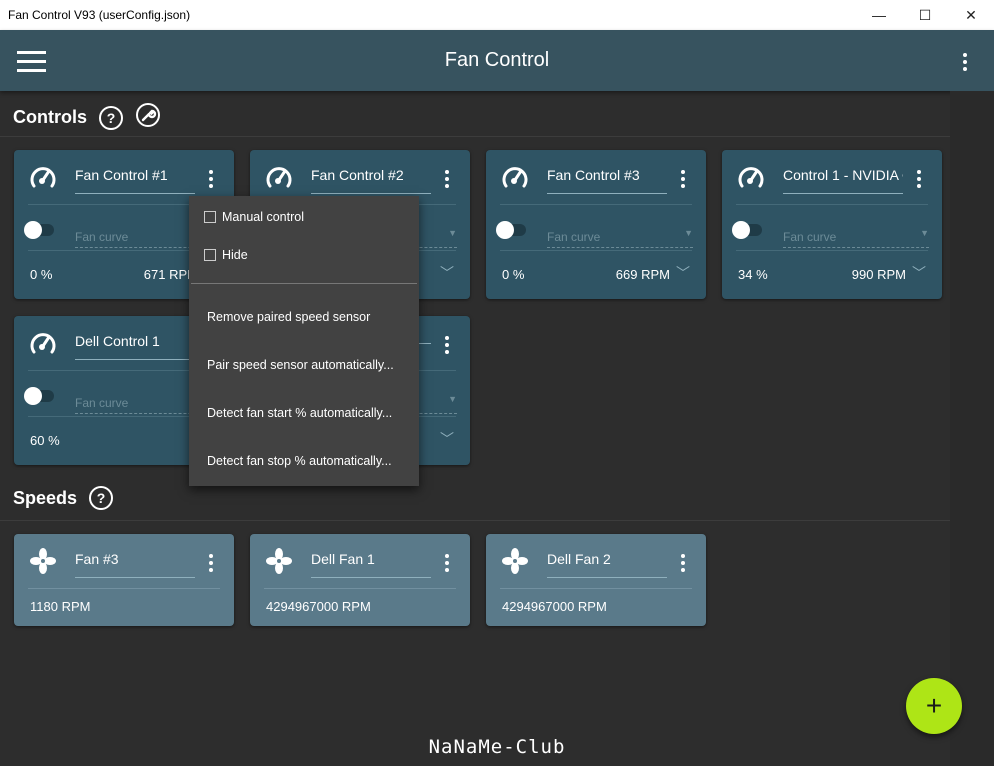 Image resolution: width=994 pixels, height=766 pixels. I want to click on control-percent: 34 %, so click(753, 274).